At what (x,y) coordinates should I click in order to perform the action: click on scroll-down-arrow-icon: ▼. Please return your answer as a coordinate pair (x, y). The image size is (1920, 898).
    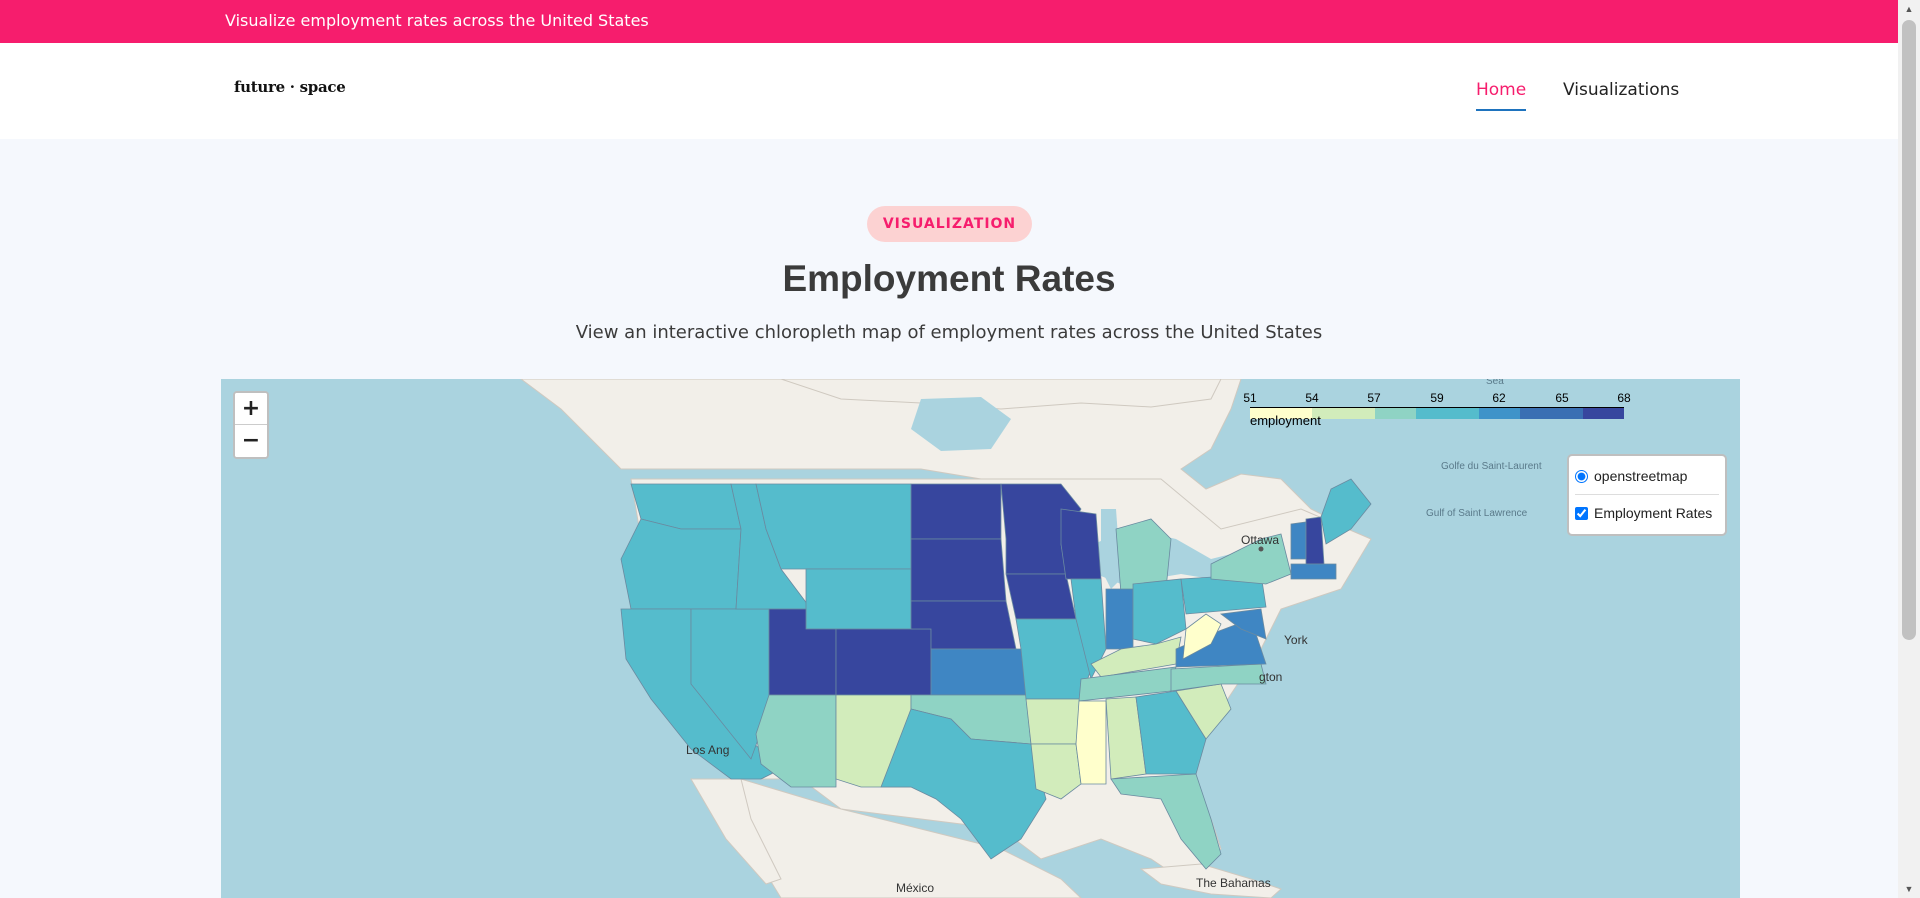
    Looking at the image, I should click on (1909, 889).